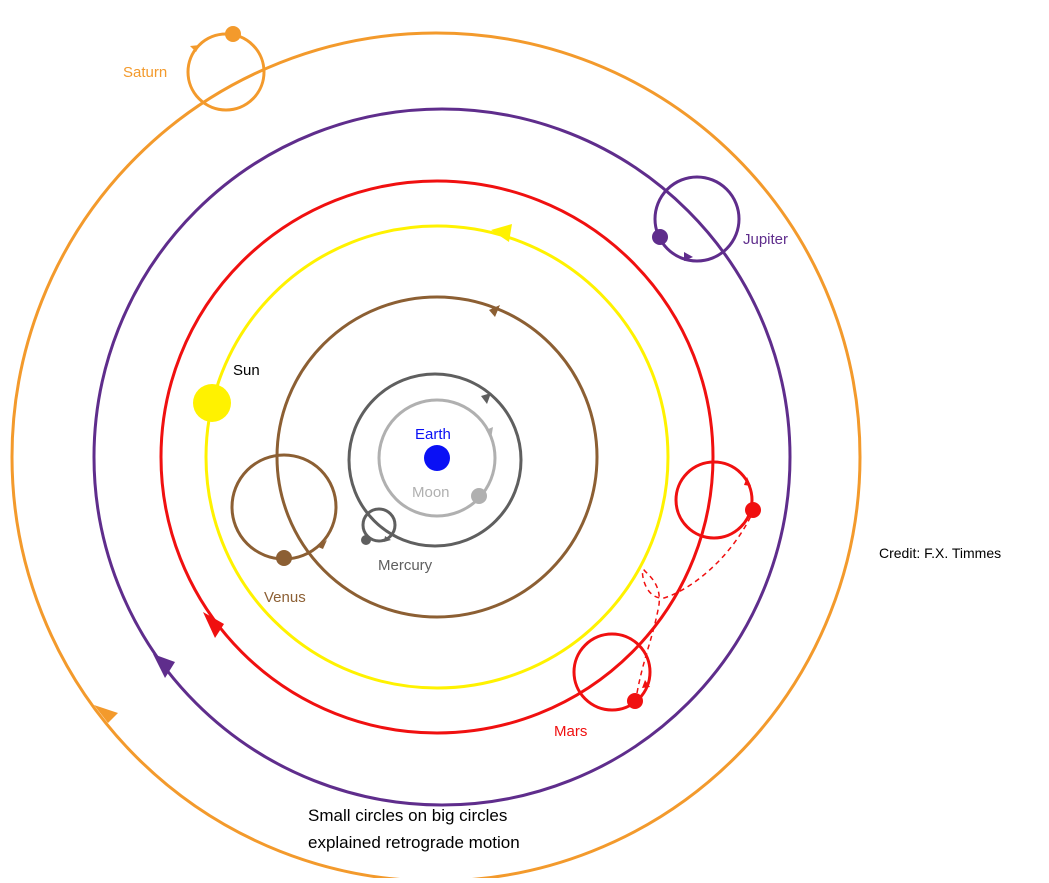 This screenshot has width=1049, height=883. What do you see at coordinates (405, 565) in the screenshot?
I see `mercury-label: Mercury` at bounding box center [405, 565].